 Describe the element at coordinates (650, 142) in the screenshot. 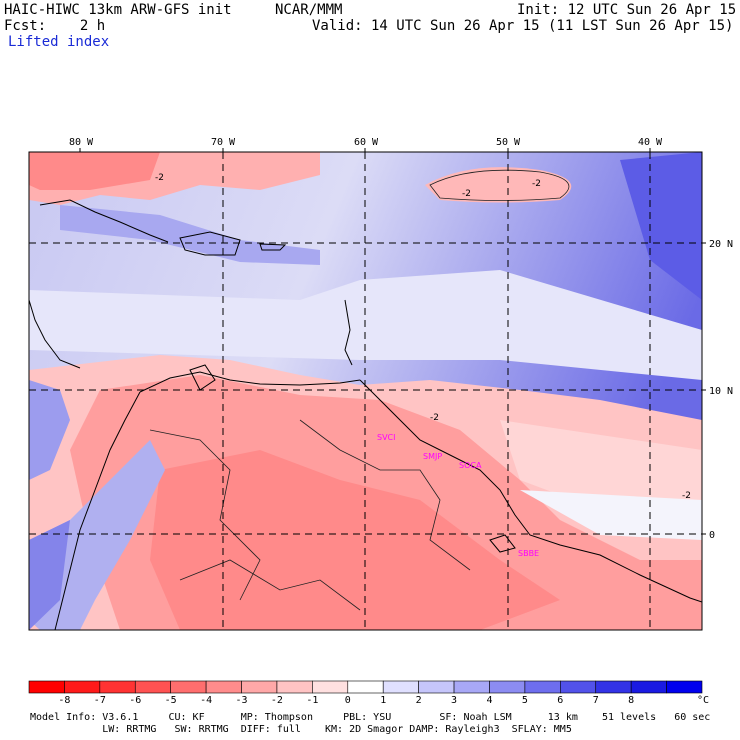

I see `lon-label-40w: 40 W` at that location.